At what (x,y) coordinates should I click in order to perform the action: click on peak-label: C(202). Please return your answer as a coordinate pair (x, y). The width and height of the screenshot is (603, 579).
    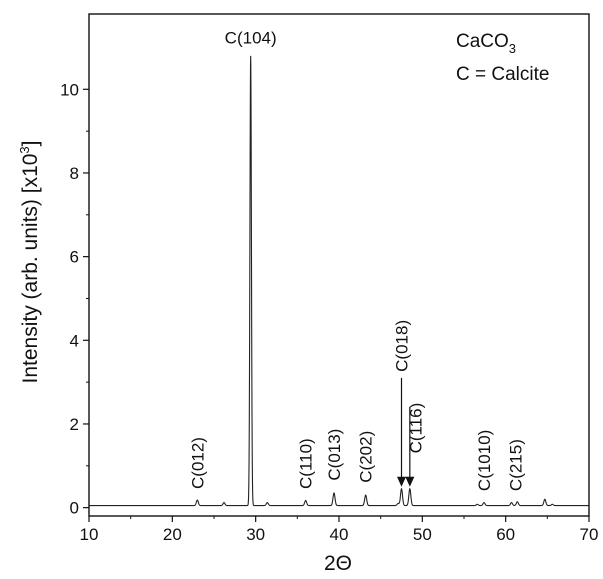
    Looking at the image, I should click on (366, 457).